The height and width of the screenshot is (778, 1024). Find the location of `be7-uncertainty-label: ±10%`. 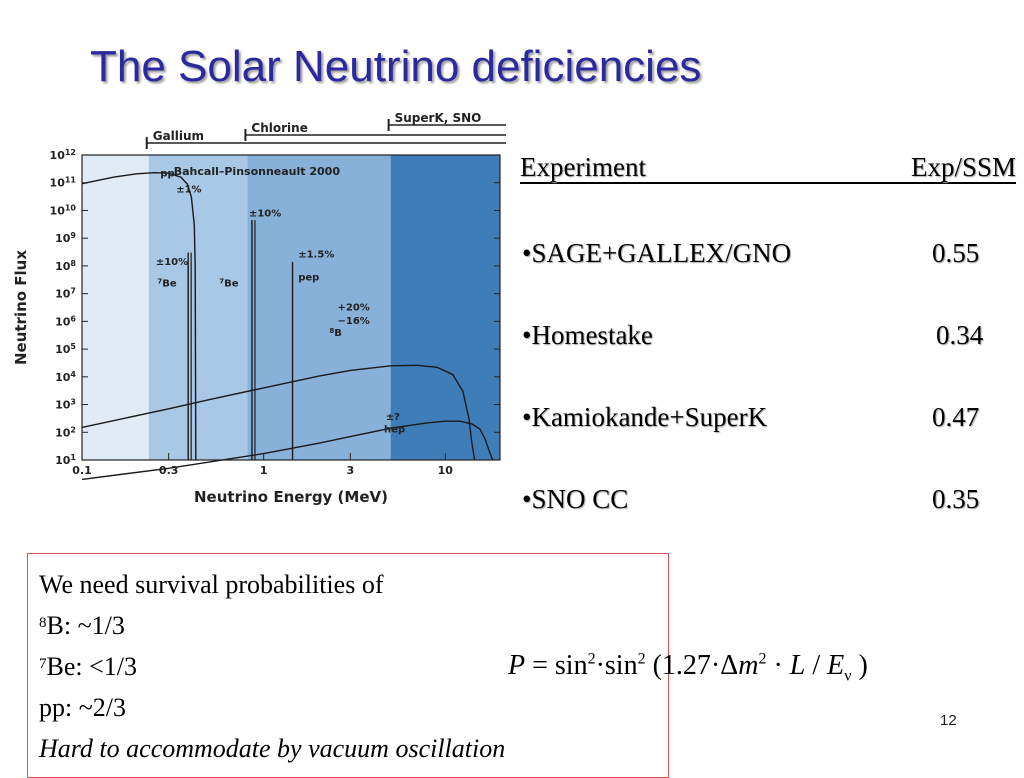

be7-uncertainty-label: ±10% is located at coordinates (172, 262).